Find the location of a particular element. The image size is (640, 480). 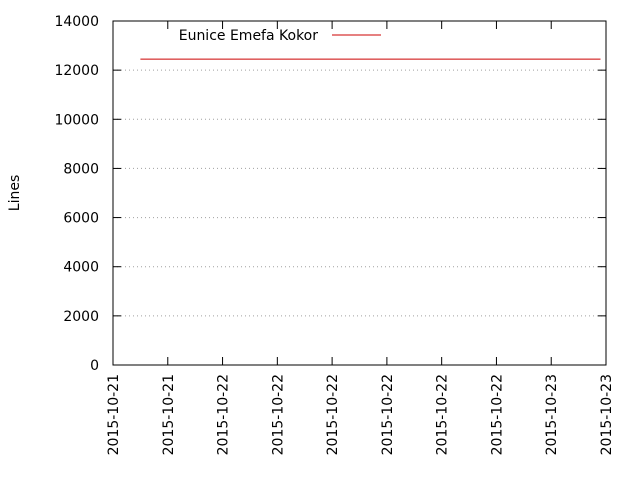

legend: Eunice Emefa Kokor is located at coordinates (280, 36).